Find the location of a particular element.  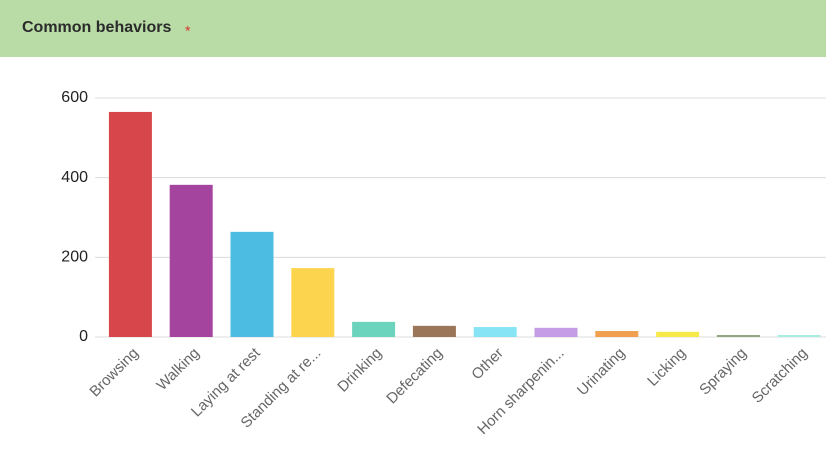

y-tick-label: 600 is located at coordinates (74, 97).